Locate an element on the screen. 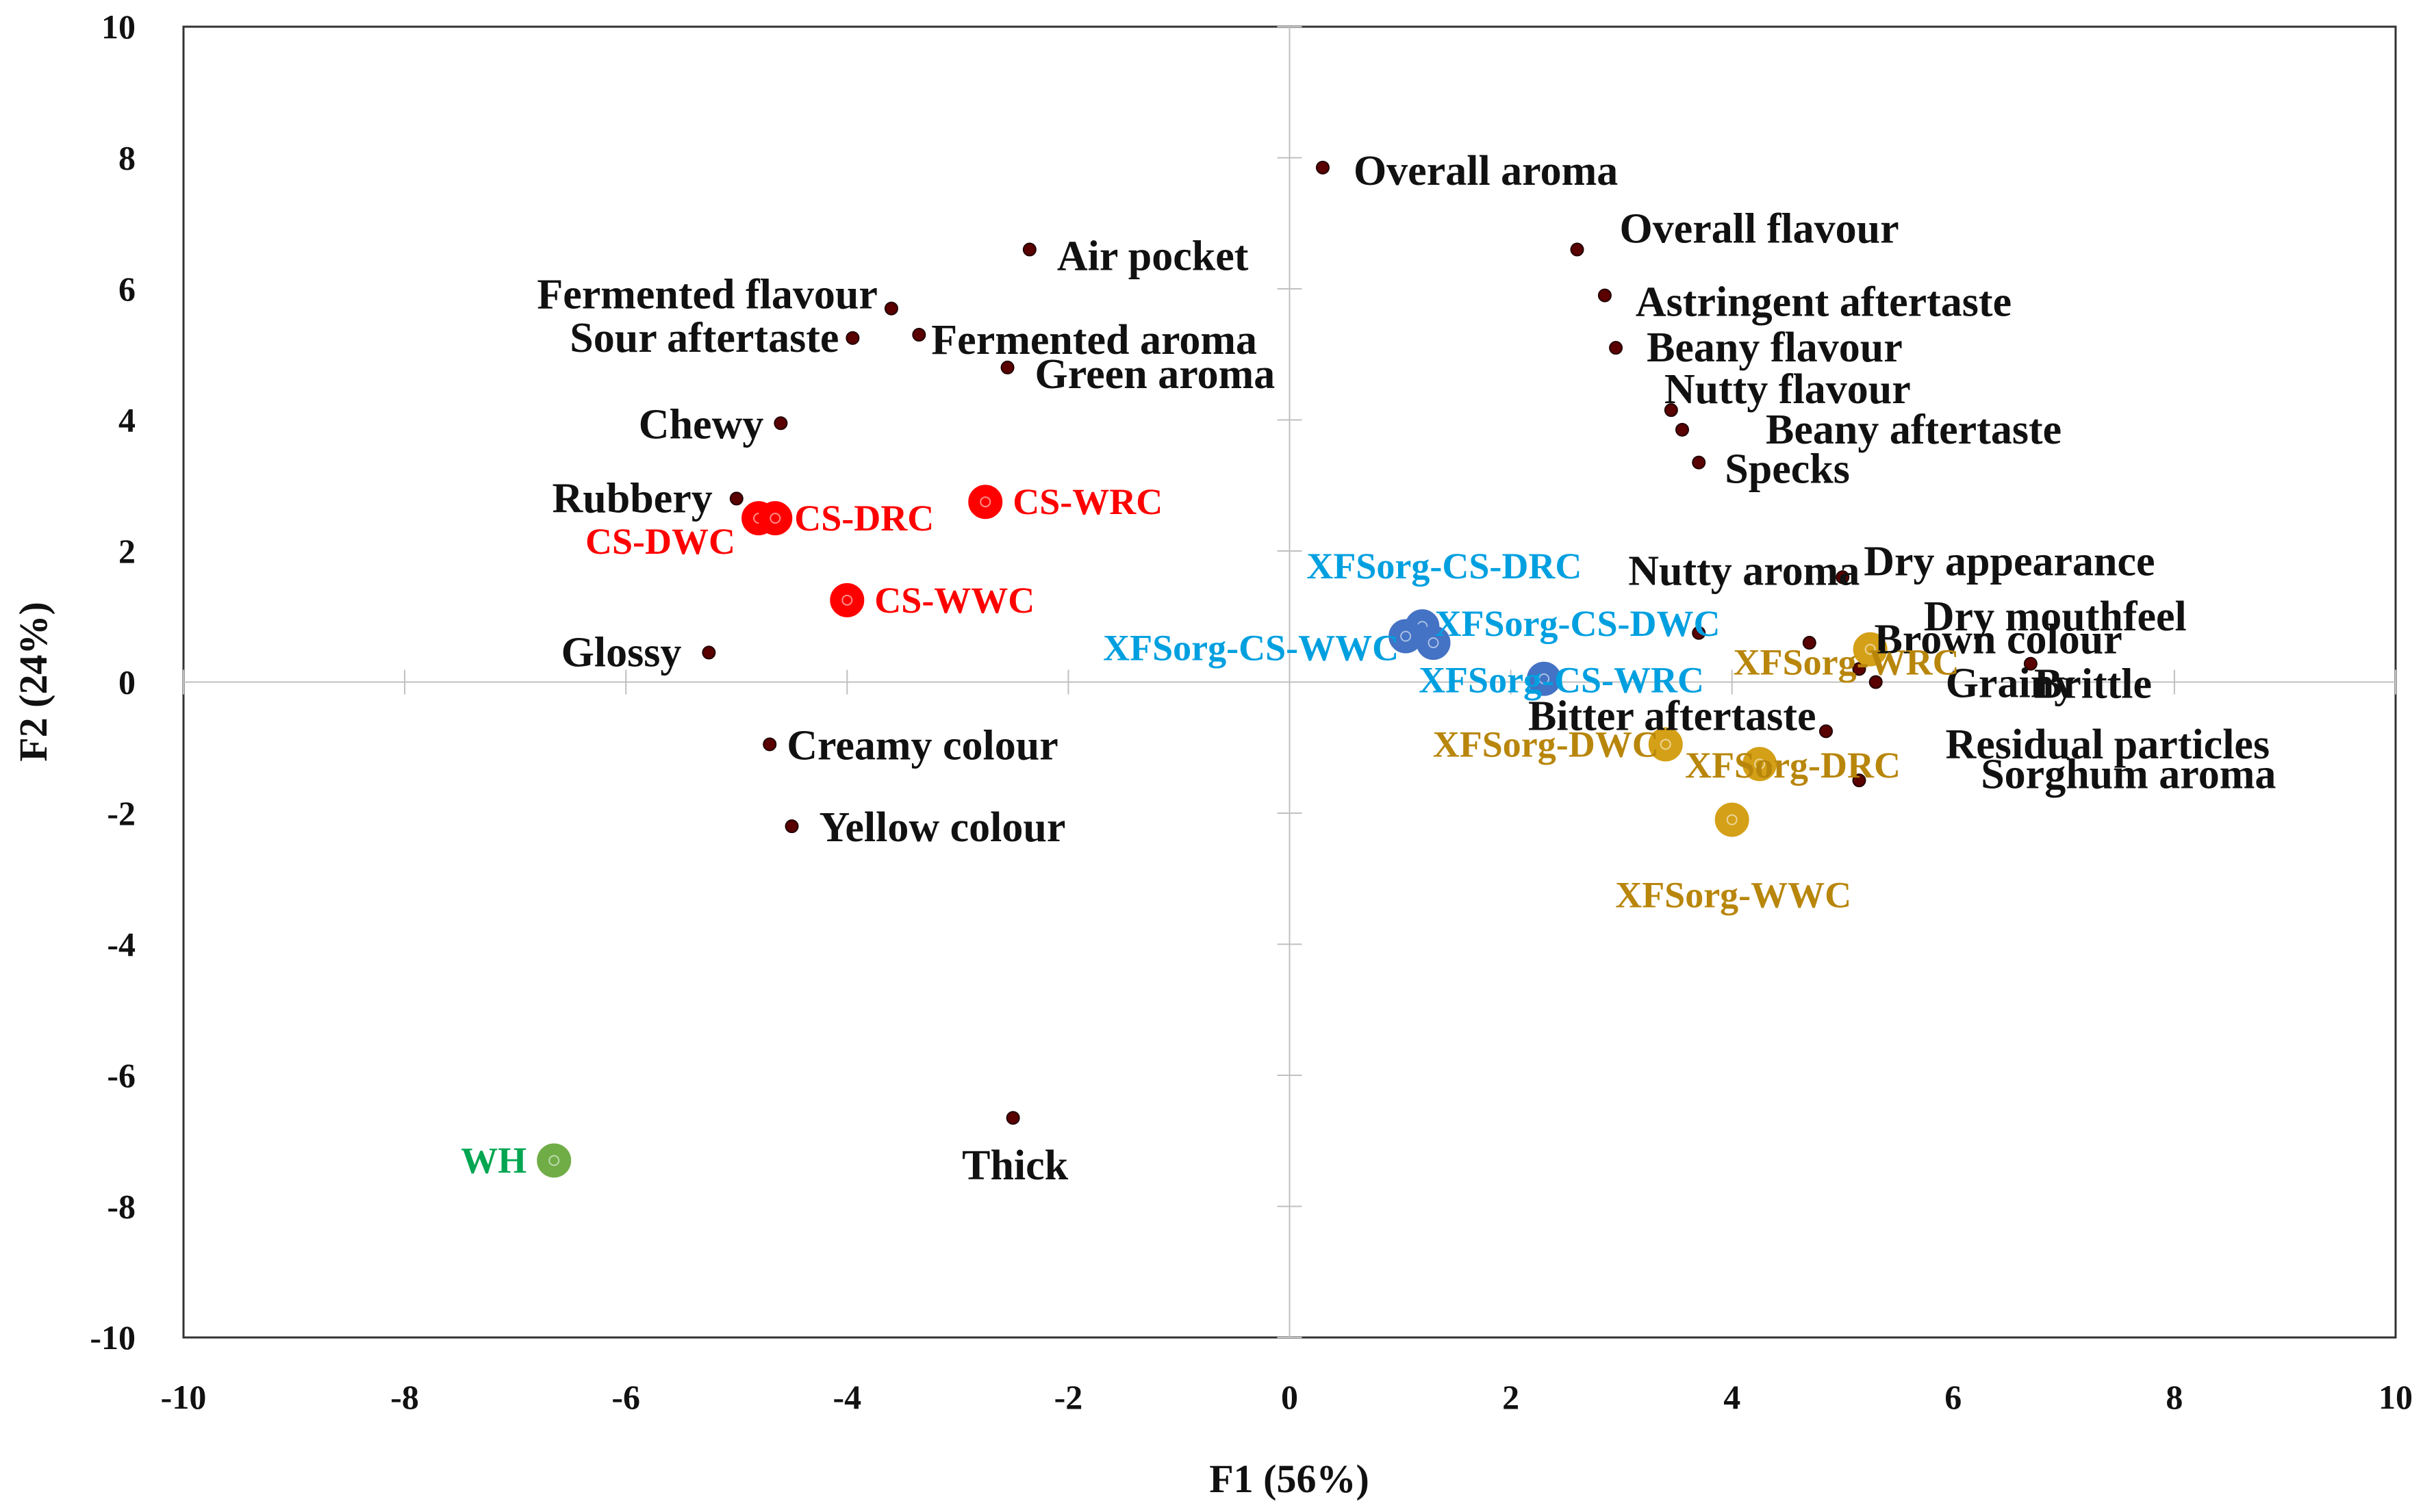  label-dry-mouthfeel: Dry mouthfeel is located at coordinates (2055, 616).